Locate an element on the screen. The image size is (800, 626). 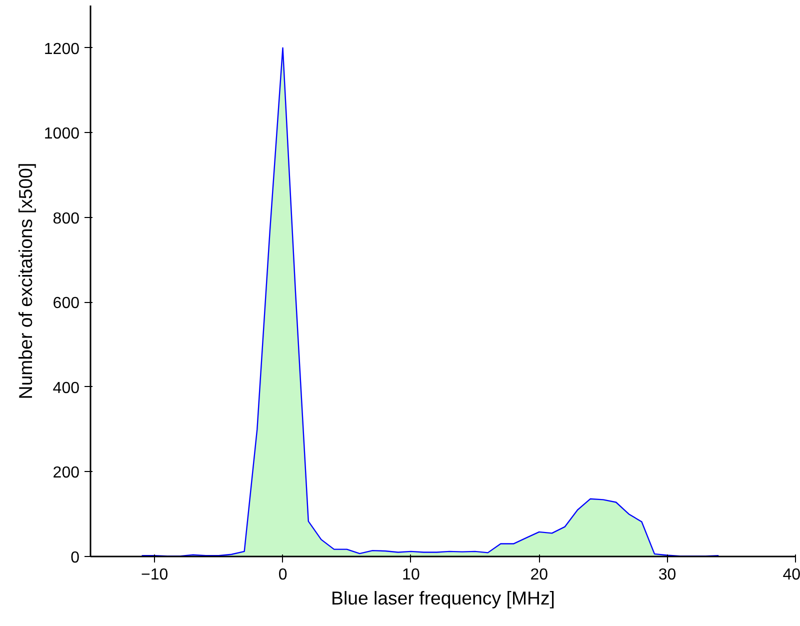
x-axis-title: Blue laser frequency [MHz] is located at coordinates (443, 598).